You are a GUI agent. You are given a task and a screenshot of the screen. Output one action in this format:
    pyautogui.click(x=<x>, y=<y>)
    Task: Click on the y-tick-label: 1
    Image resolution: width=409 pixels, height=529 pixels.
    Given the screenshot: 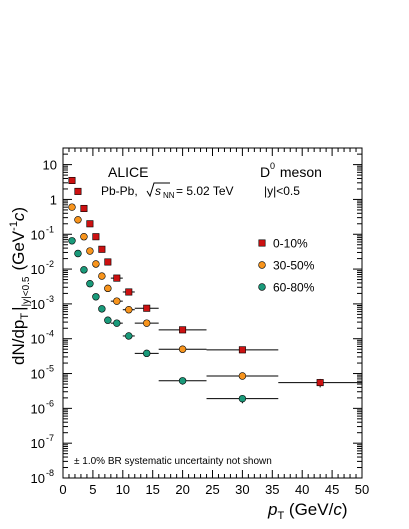 What is the action you would take?
    pyautogui.click(x=53, y=199)
    